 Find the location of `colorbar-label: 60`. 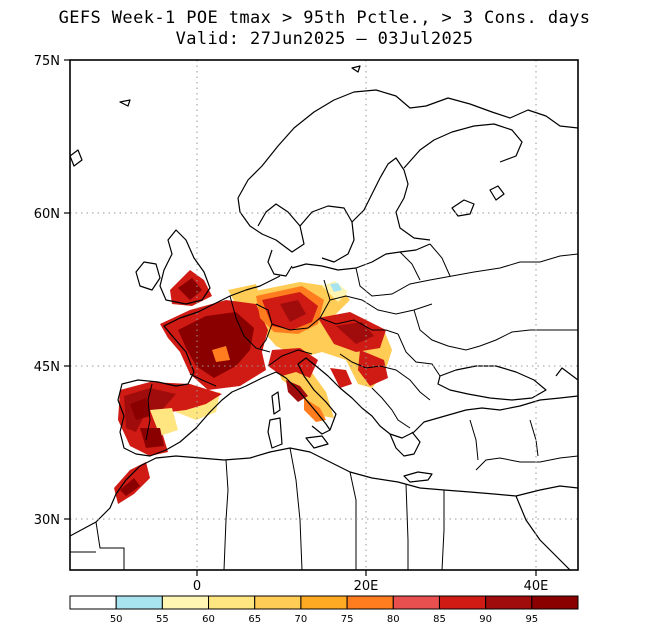

colorbar-label: 60 is located at coordinates (208, 619).